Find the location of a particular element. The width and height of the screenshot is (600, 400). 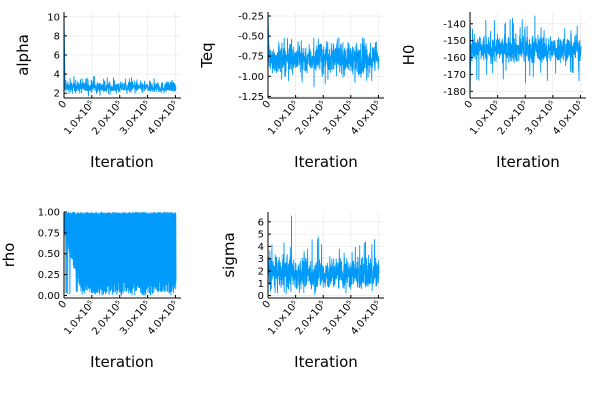

y-ticks: -180 -170 -160 -150 -140 is located at coordinates (458, 58).